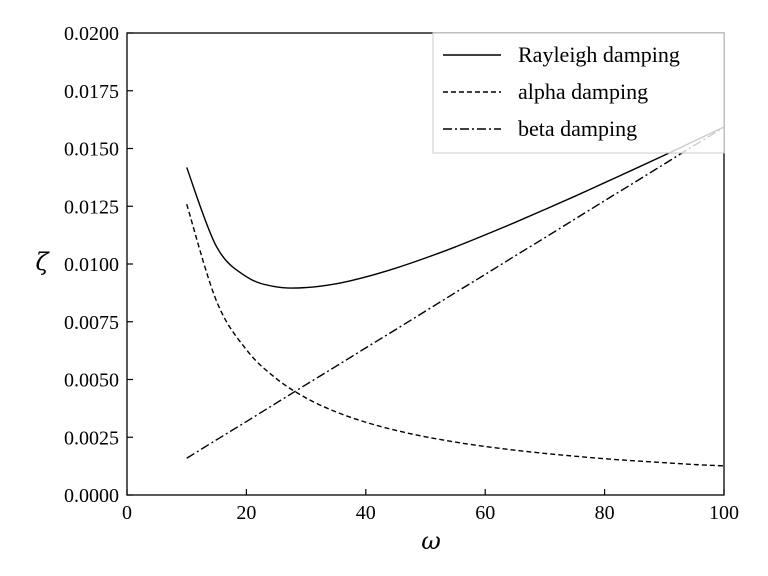 The image size is (768, 576). Describe the element at coordinates (366, 513) in the screenshot. I see `x-tick-label: 40` at that location.